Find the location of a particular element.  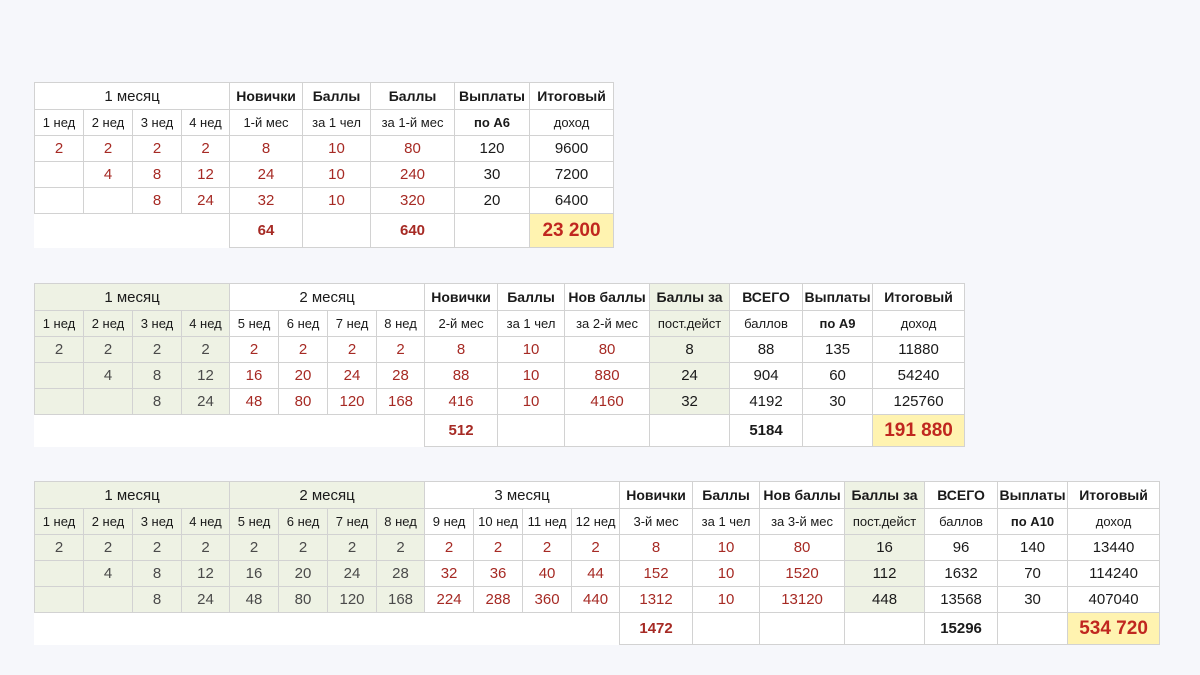

new-points-cell: 880 is located at coordinates (607, 375).